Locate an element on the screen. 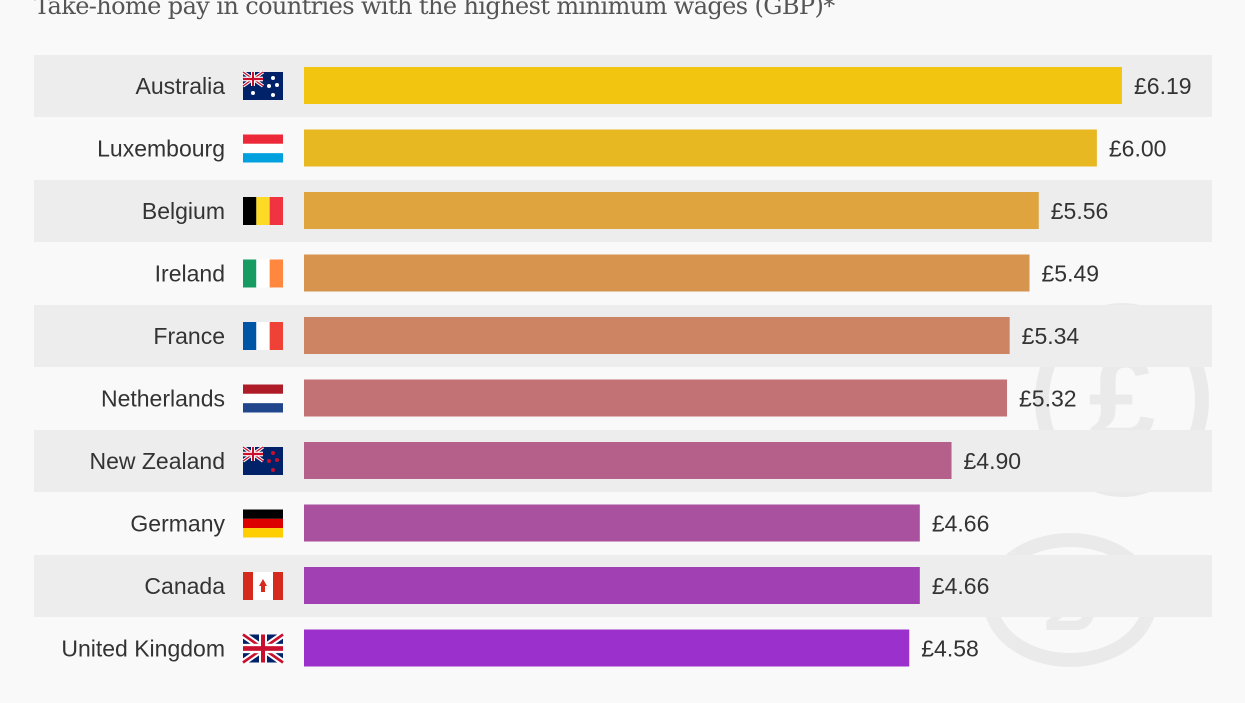 The width and height of the screenshot is (1245, 703). value-label: £5.49 is located at coordinates (1070, 274).